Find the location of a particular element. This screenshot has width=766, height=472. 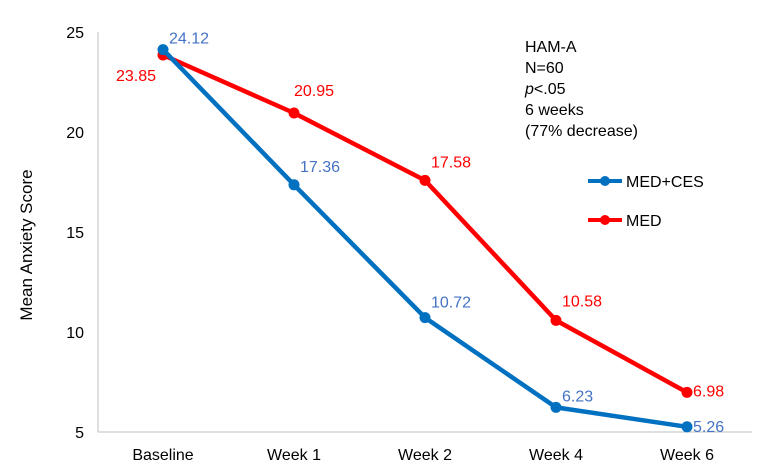

data-label-med-ces: 10.72 is located at coordinates (451, 303).